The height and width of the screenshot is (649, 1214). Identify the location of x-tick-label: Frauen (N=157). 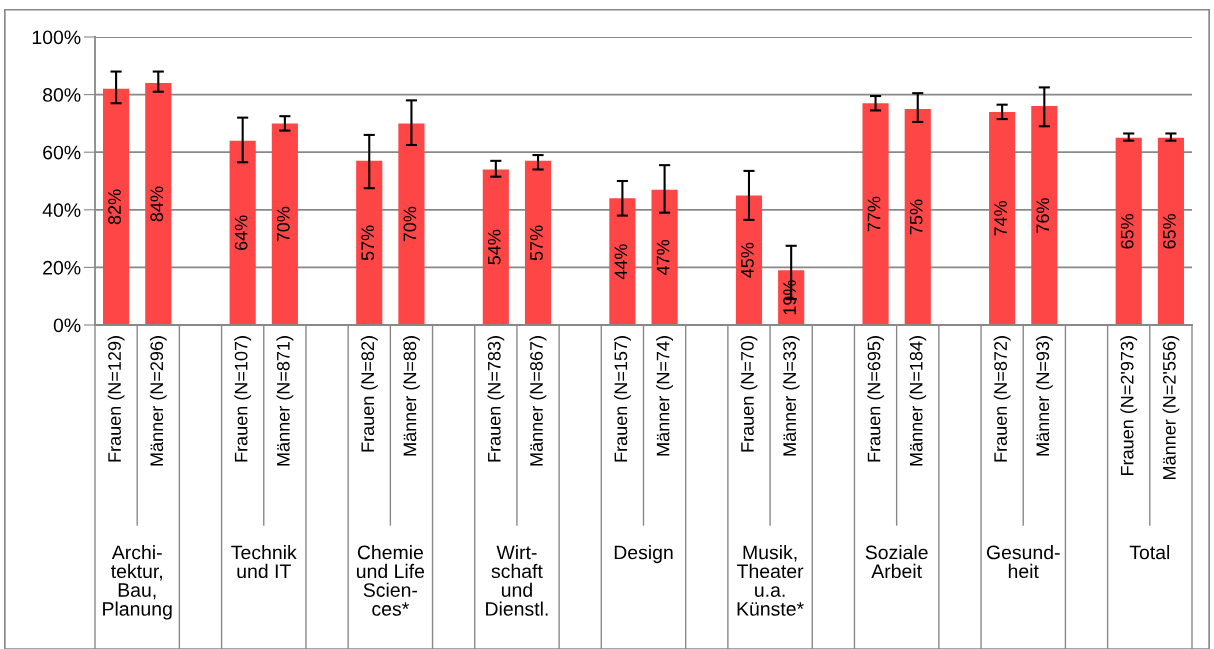
(622, 399).